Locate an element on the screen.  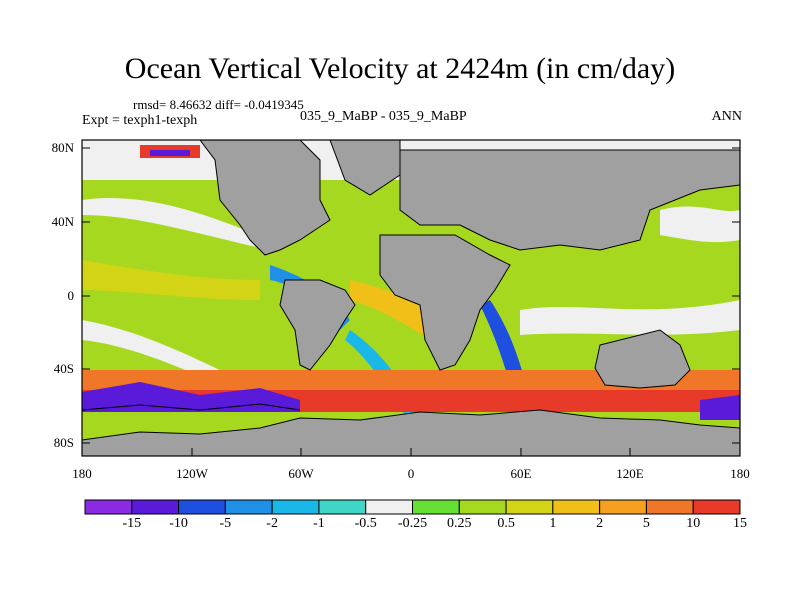
colorbar is located at coordinates (412, 507).